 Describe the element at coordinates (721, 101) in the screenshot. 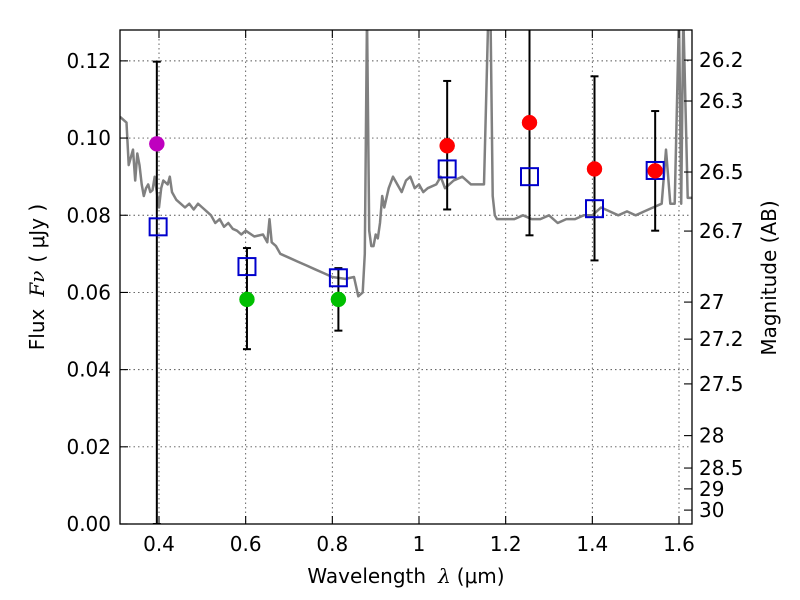

I see `y2-tick-label: 26.3` at that location.